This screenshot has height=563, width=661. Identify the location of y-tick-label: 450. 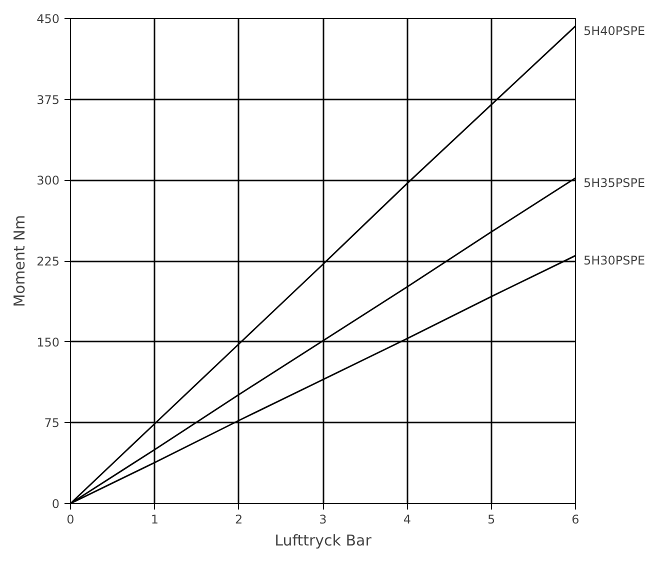
(48, 19).